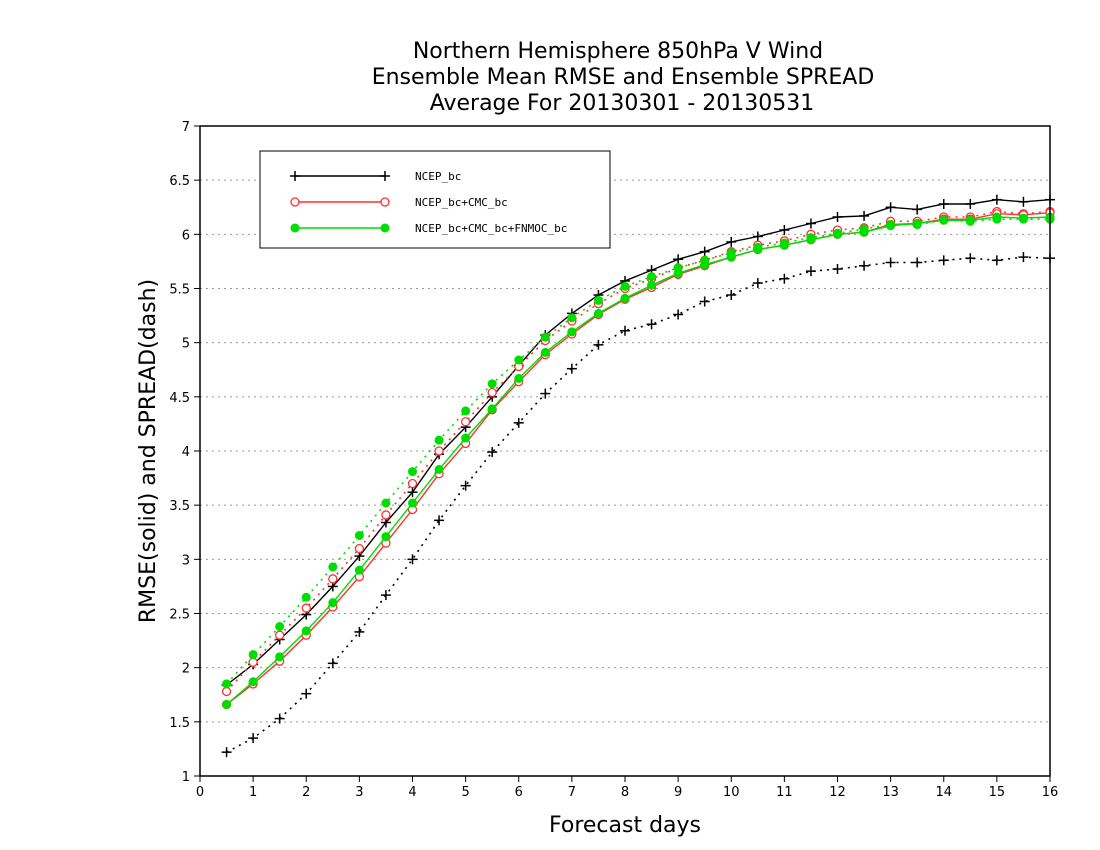  I want to click on x-axis-ticks: 0 1 2 3 4 5 6 7 8 9 10 11 12 13 14 15 16, so click(627, 788).